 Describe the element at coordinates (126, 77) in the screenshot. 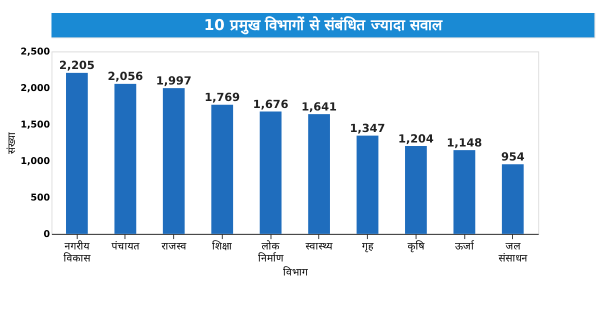

I see `data-label: 2,056` at that location.